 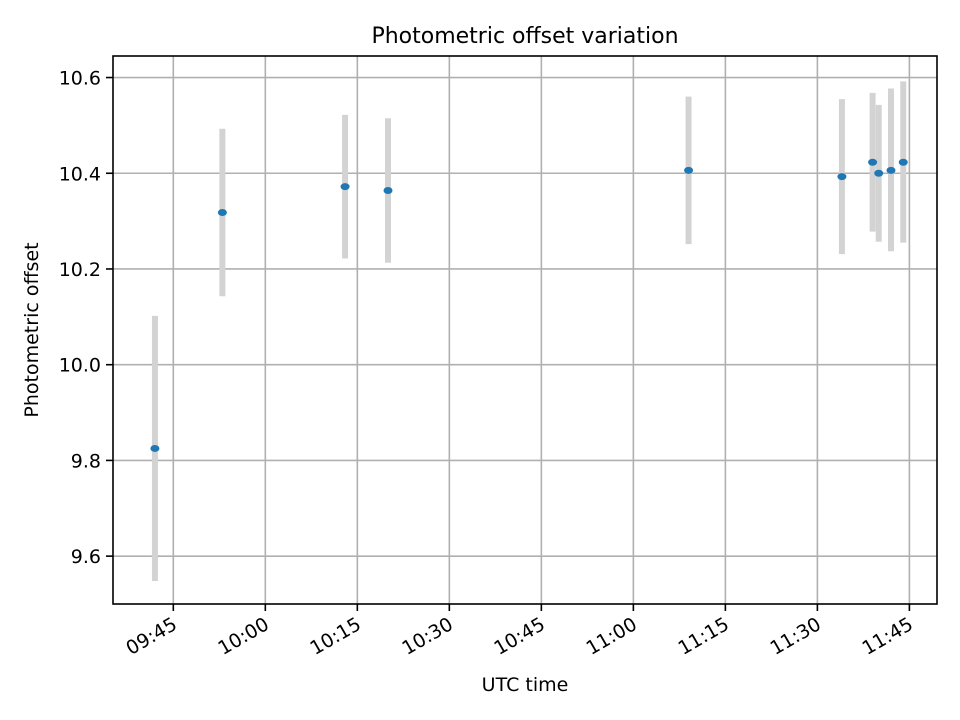 I want to click on x-axis-label: UTC time, so click(x=525, y=685).